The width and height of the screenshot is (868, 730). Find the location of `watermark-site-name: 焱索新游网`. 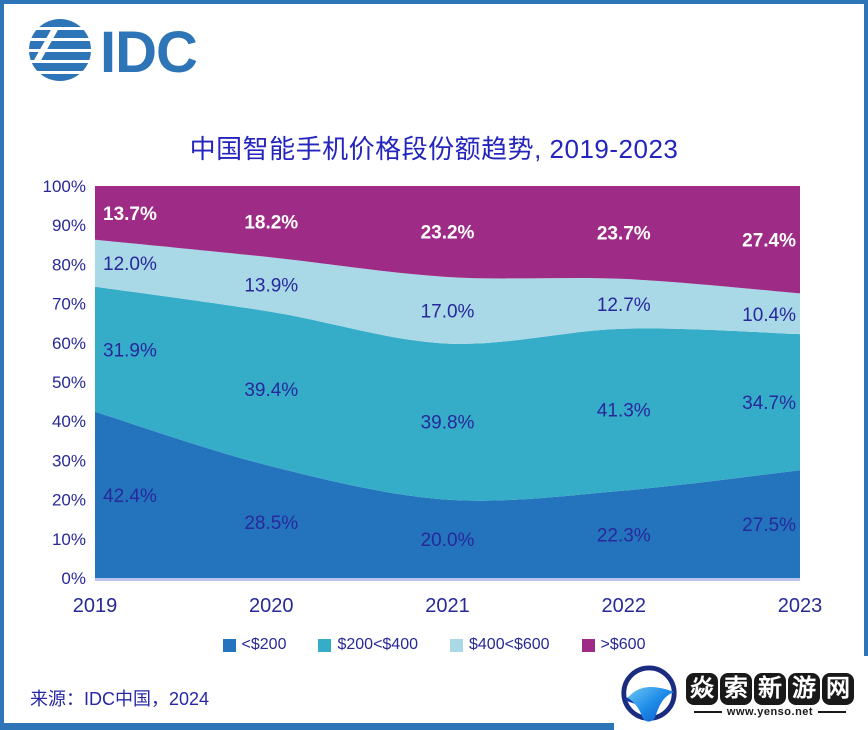

watermark-site-name: 焱索新游网 is located at coordinates (770, 688).